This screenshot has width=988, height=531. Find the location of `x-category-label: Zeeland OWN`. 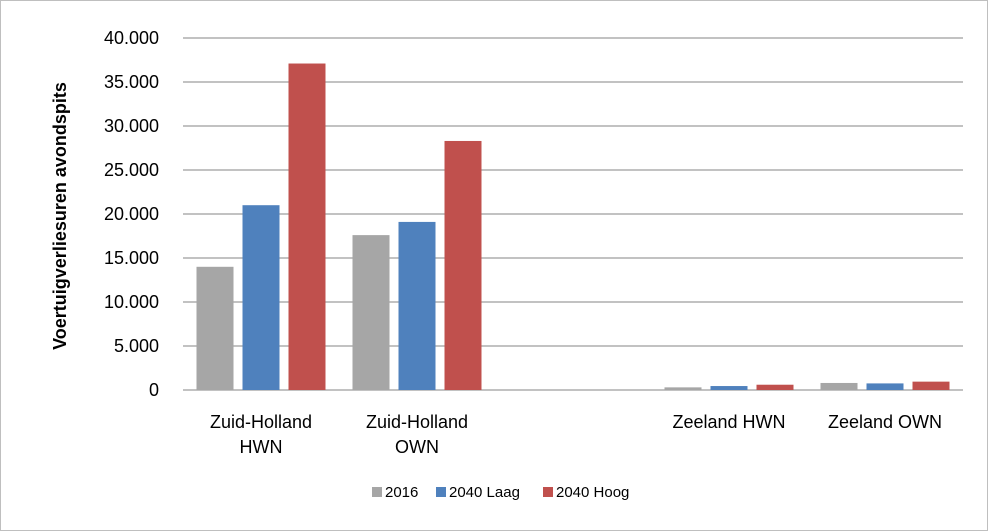

x-category-label: Zeeland OWN is located at coordinates (885, 422).